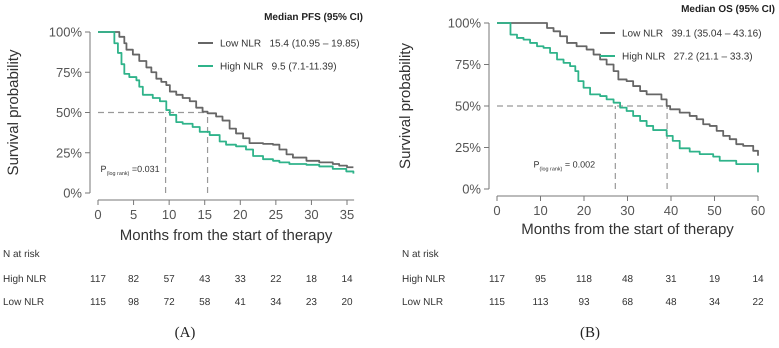 This screenshot has height=348, width=779. What do you see at coordinates (687, 57) in the screenshot?
I see `legend-label: High NLR 27.2 (21.1 – 33.3)` at bounding box center [687, 57].